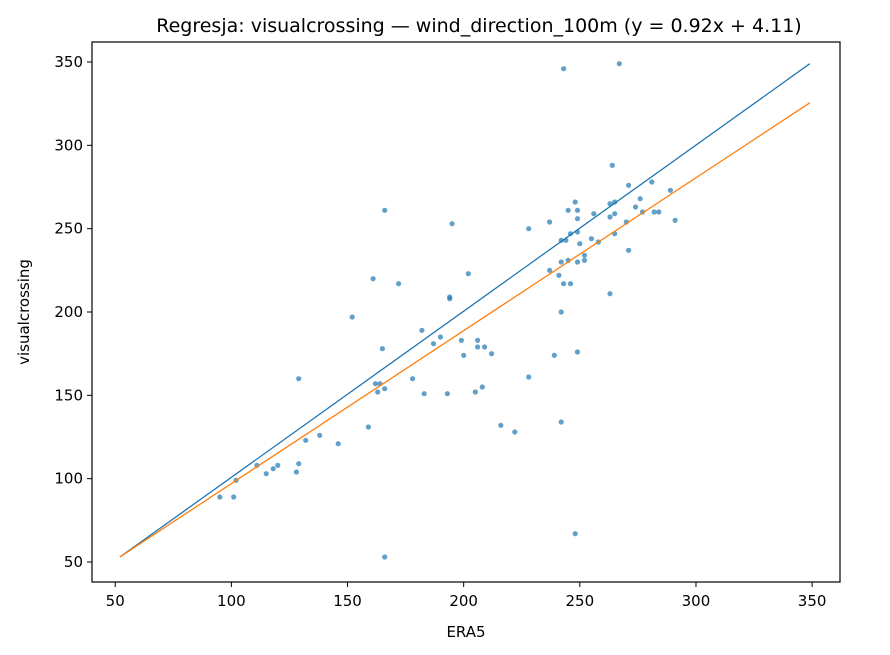 The width and height of the screenshot is (890, 655). Describe the element at coordinates (68, 145) in the screenshot. I see `y-tick-label: 300` at that location.